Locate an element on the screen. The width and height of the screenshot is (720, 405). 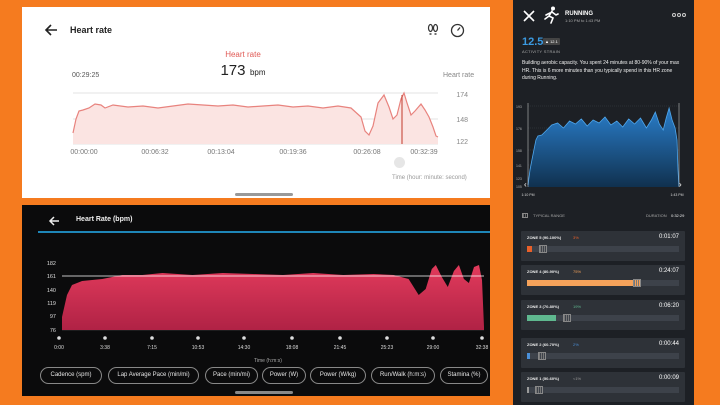
x-tick-label: 7:15 is located at coordinates (152, 348).